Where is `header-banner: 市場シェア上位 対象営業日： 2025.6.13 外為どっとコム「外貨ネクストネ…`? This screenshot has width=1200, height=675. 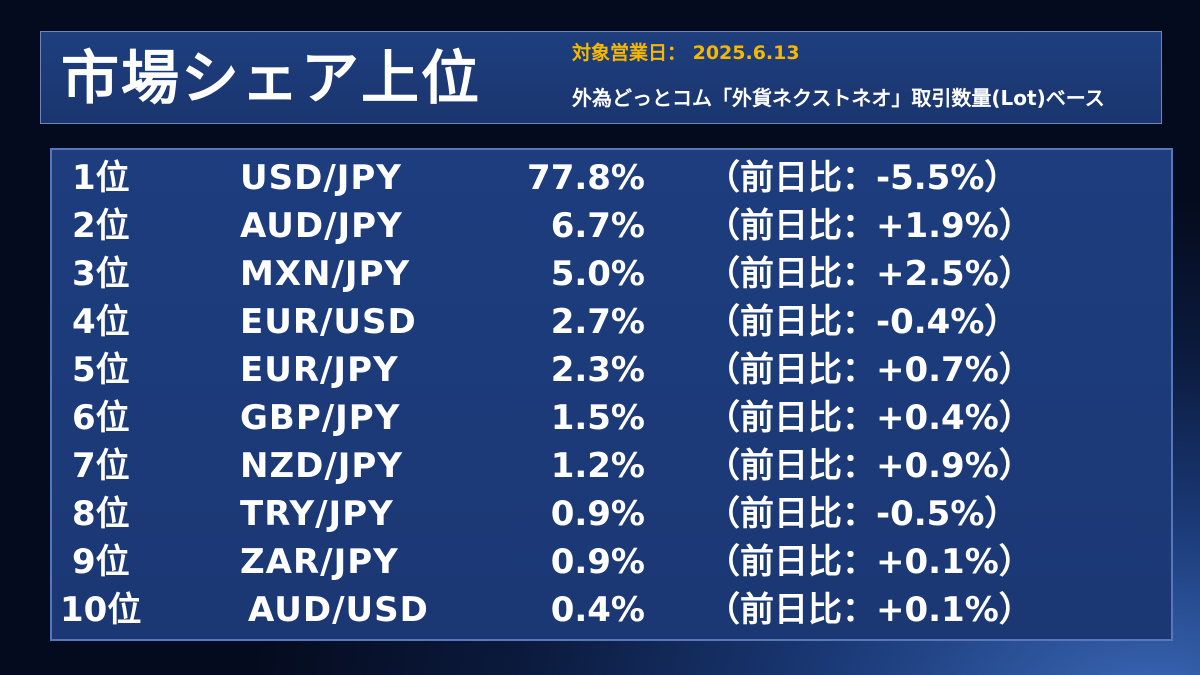
header-banner: 市場シェア上位 対象営業日： 2025.6.13 外為どっとコム「外貨ネクストネ… is located at coordinates (601, 77).